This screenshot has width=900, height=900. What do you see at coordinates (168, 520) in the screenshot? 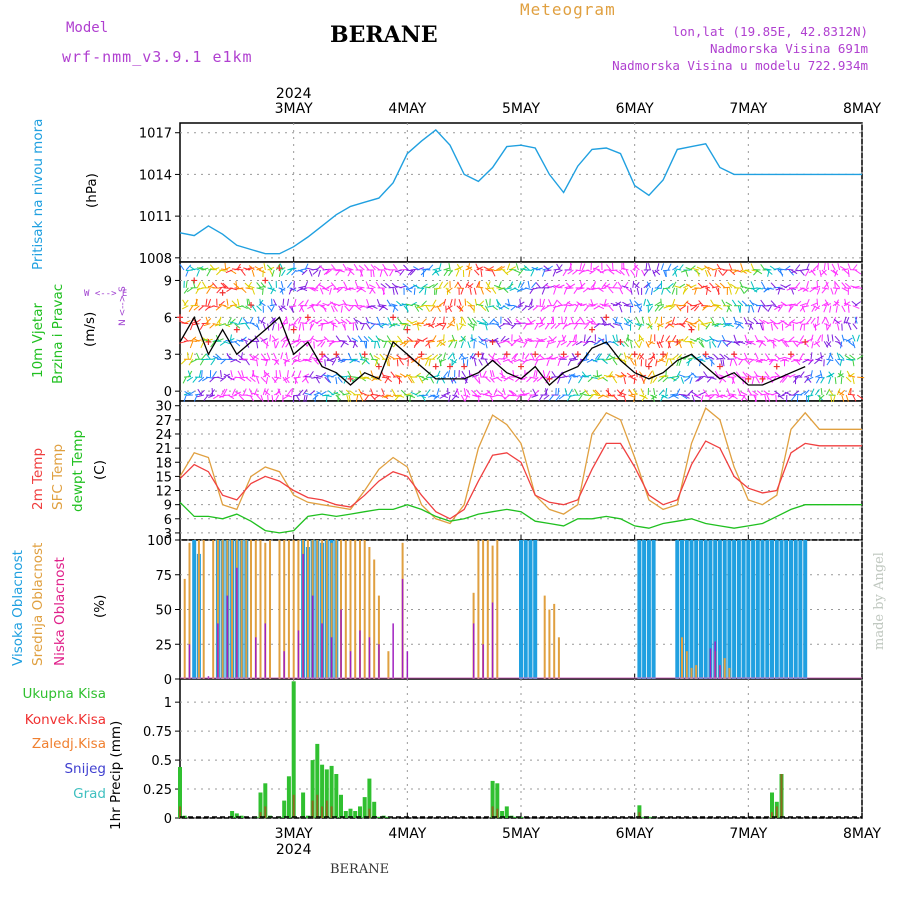
I see `y-tick-label: 6` at bounding box center [168, 520].